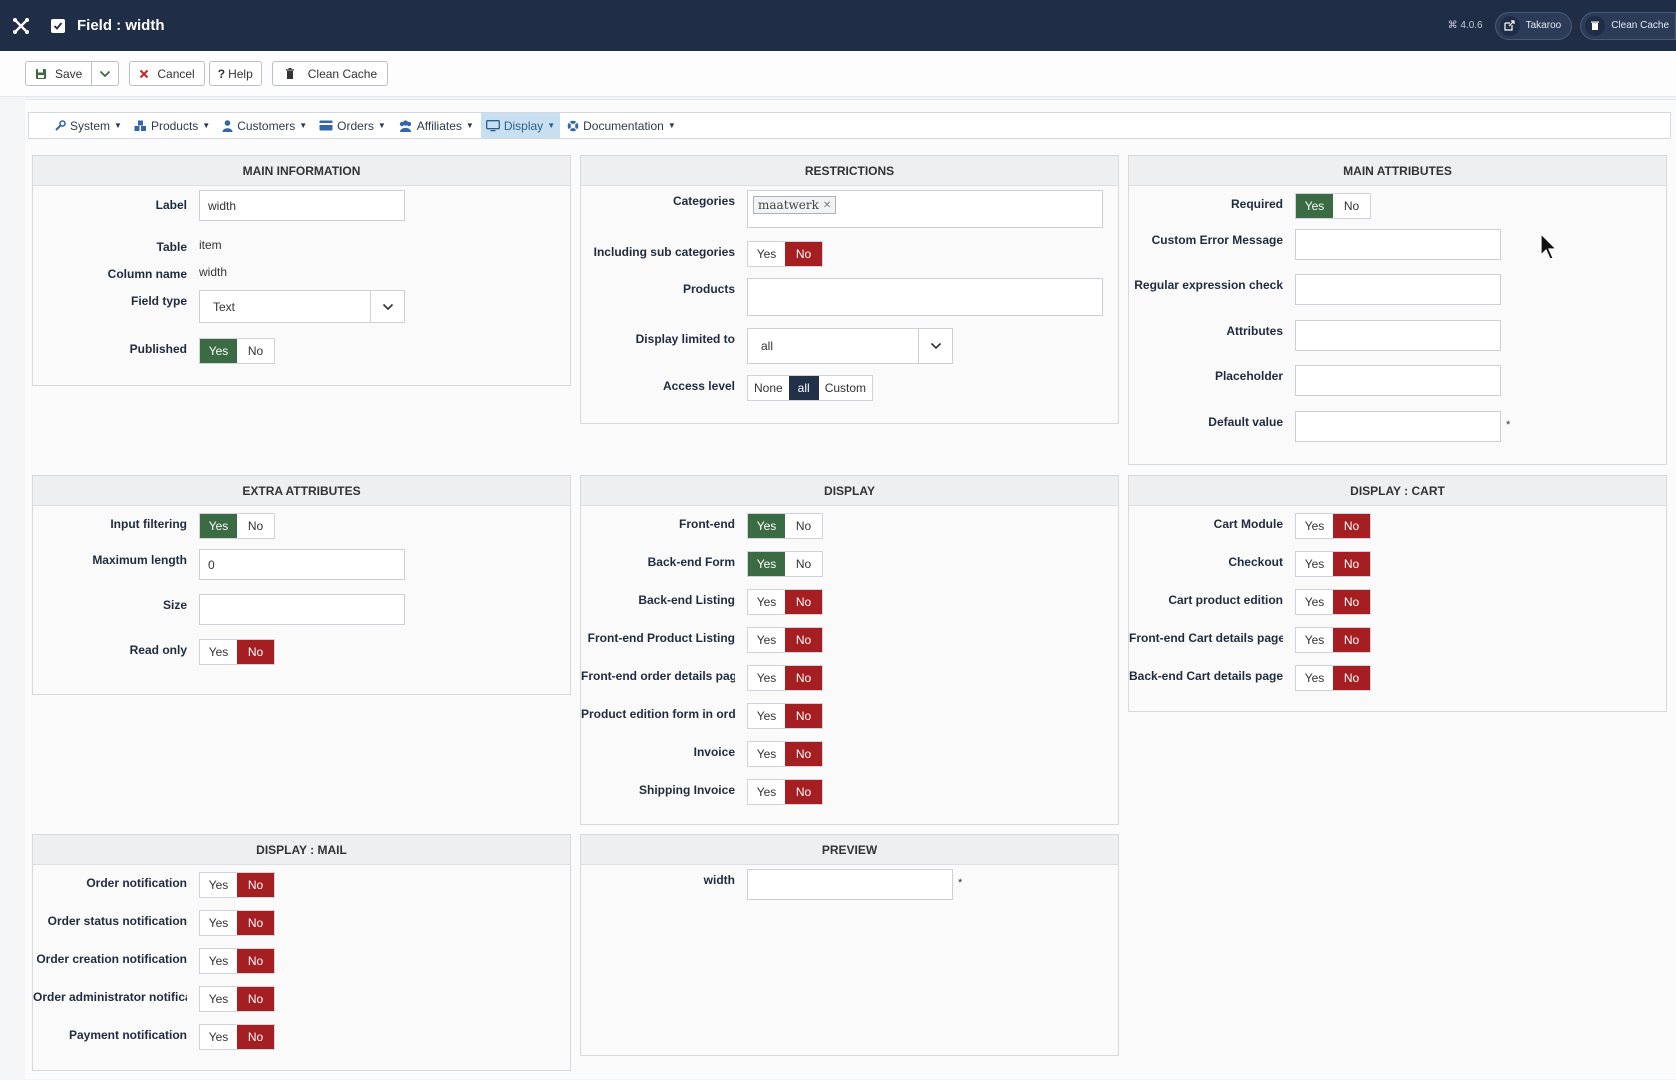 The width and height of the screenshot is (1676, 1080). I want to click on published-label: Published, so click(158, 349).